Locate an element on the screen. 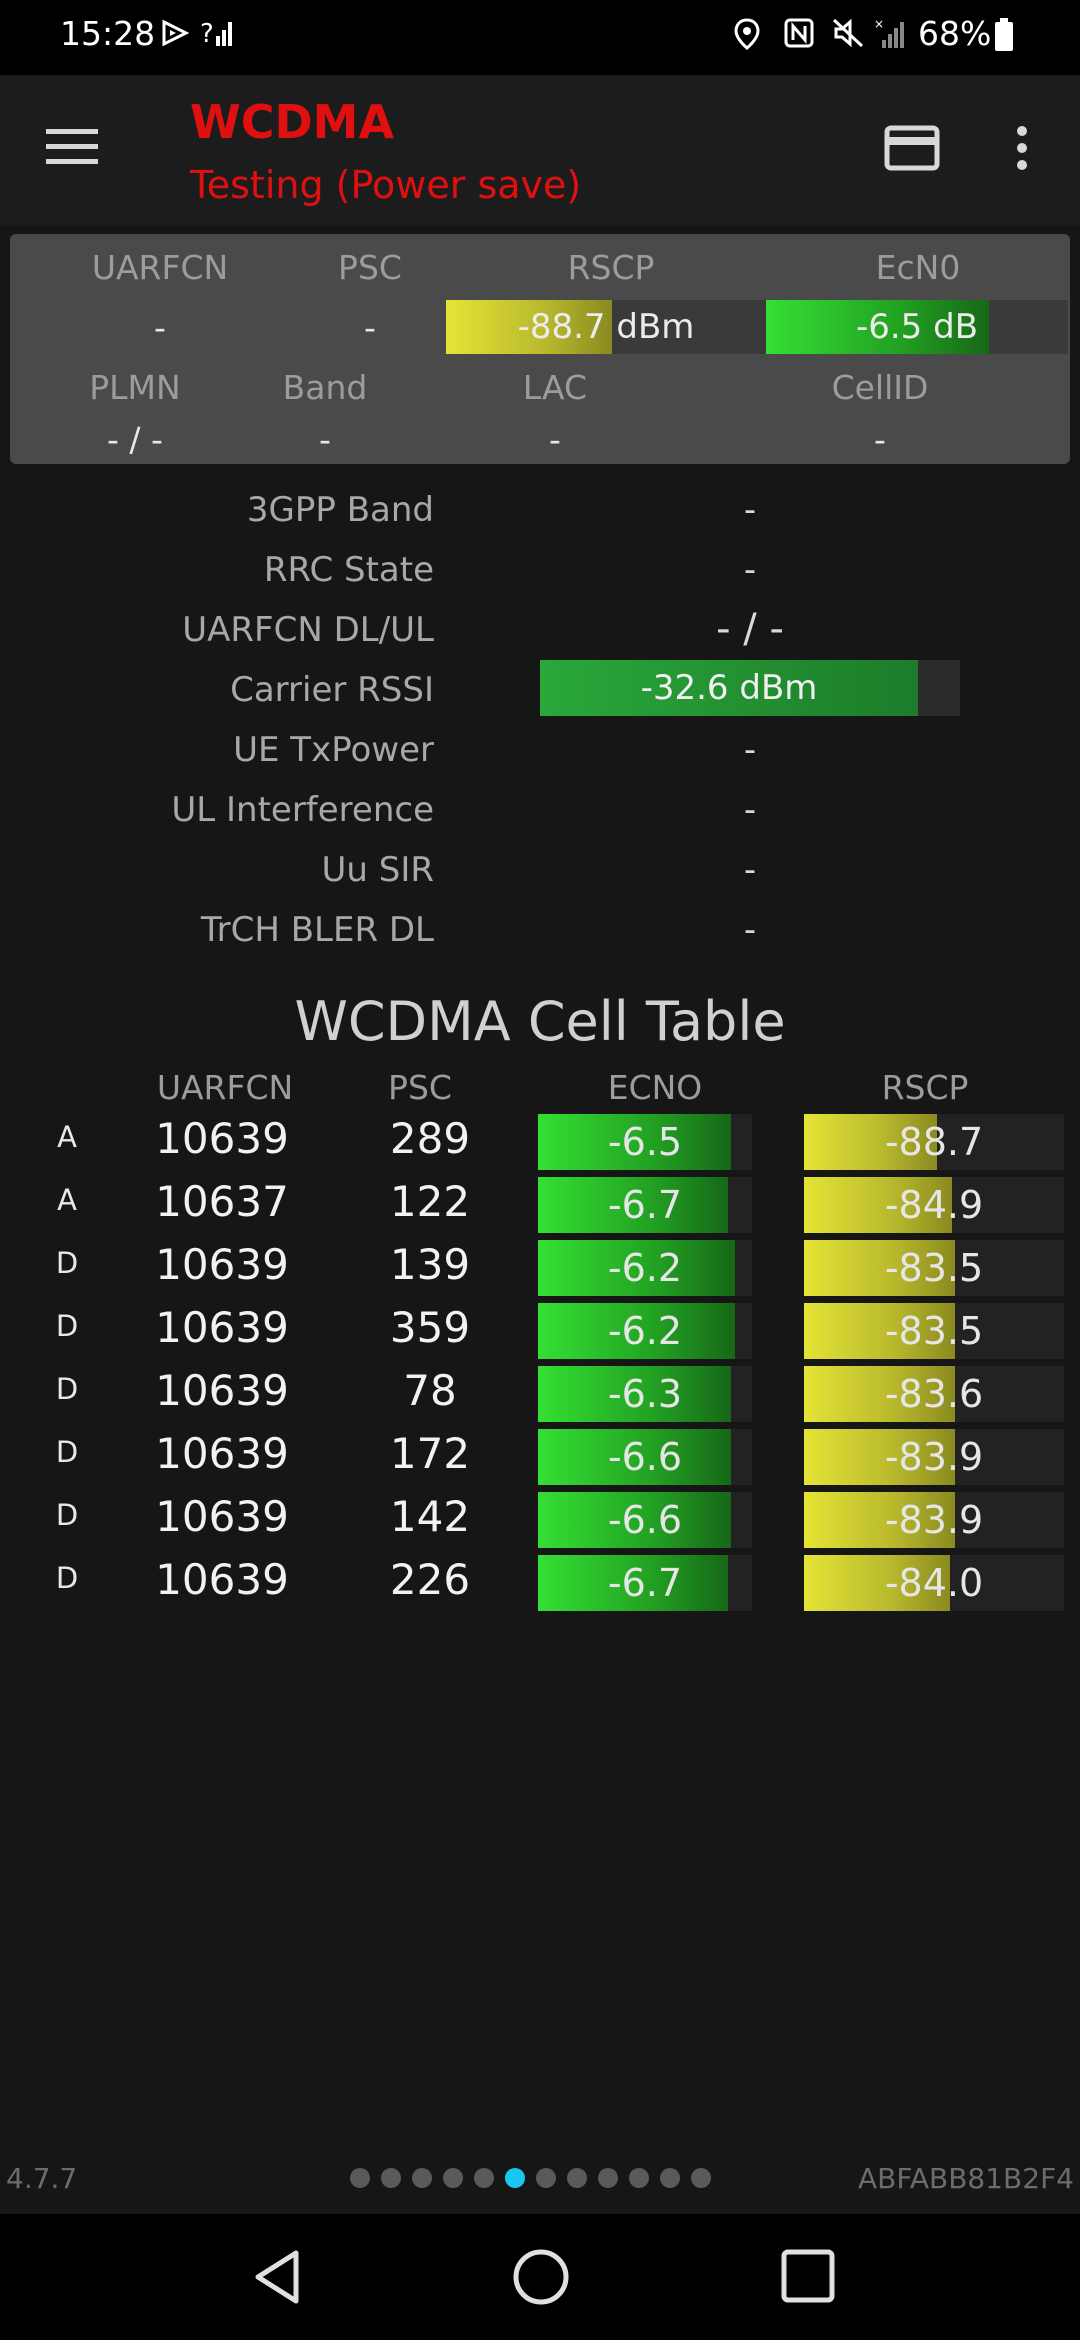 Image resolution: width=1080 pixels, height=2340 pixels. header-plmn: PLMN is located at coordinates (135, 387).